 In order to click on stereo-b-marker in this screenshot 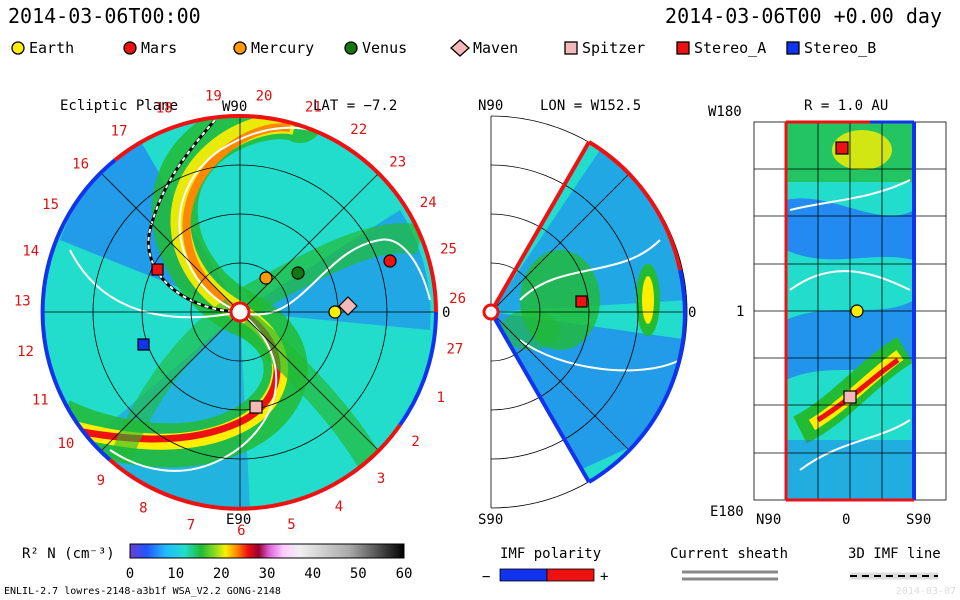, I will do `click(143, 344)`.